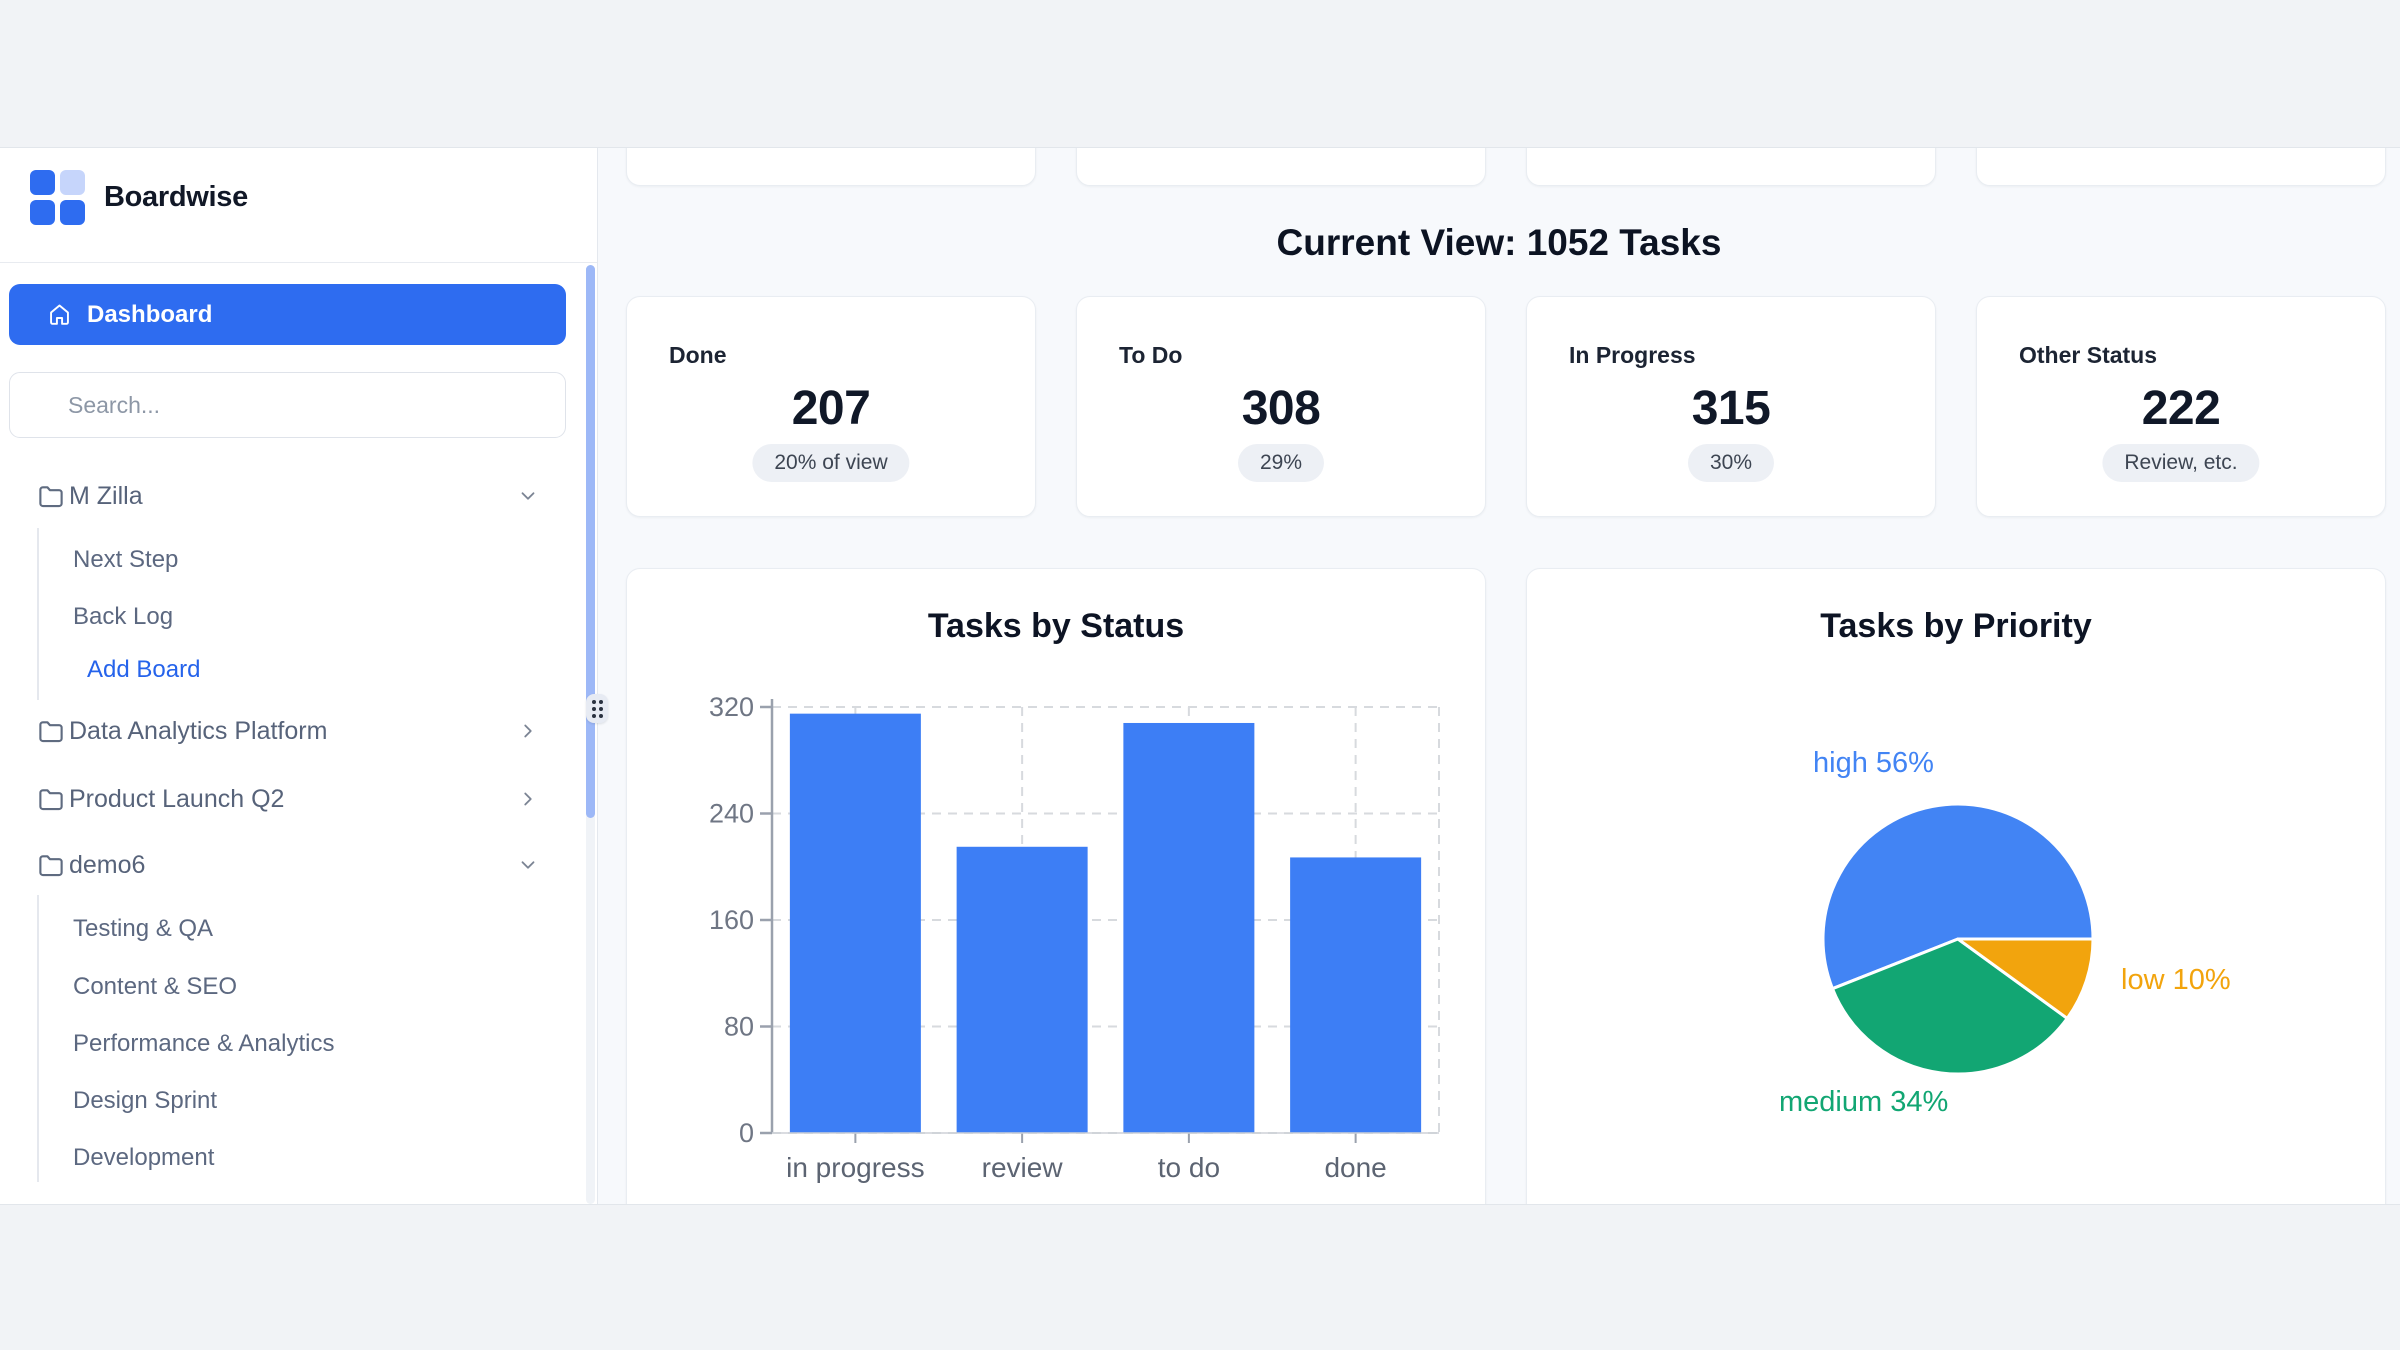 The width and height of the screenshot is (2400, 1350). I want to click on stat-card-in-progress: In Progress 315 30%, so click(1731, 406).